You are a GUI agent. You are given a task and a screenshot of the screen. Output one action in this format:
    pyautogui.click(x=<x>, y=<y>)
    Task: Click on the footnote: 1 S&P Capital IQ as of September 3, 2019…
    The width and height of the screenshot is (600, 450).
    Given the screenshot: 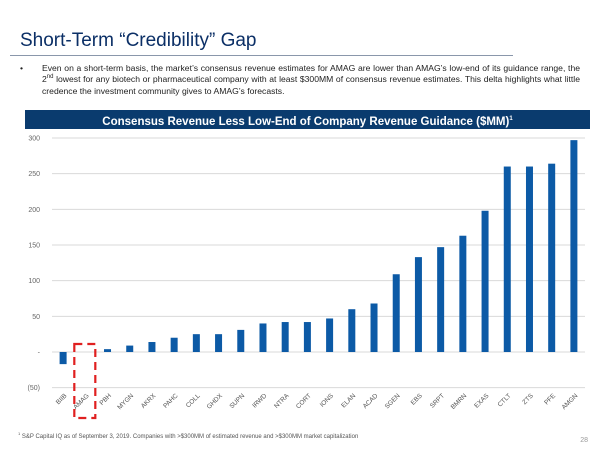 What is the action you would take?
    pyautogui.click(x=188, y=435)
    